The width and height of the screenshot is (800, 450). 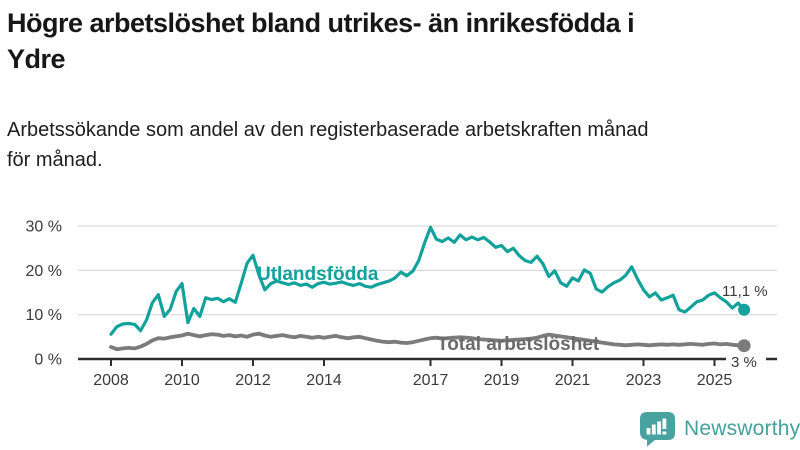 I want to click on x-tick-label: 2008, so click(x=111, y=380).